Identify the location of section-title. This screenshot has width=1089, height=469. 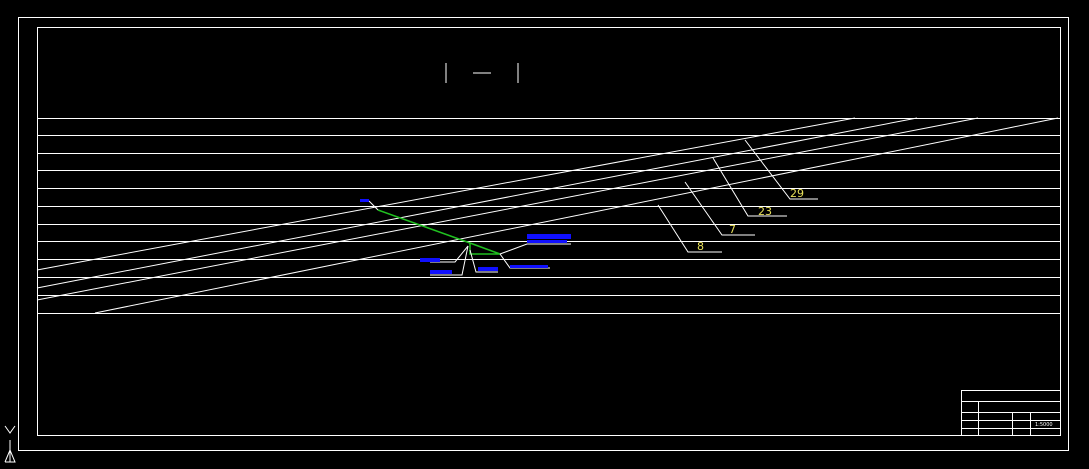
(482, 73).